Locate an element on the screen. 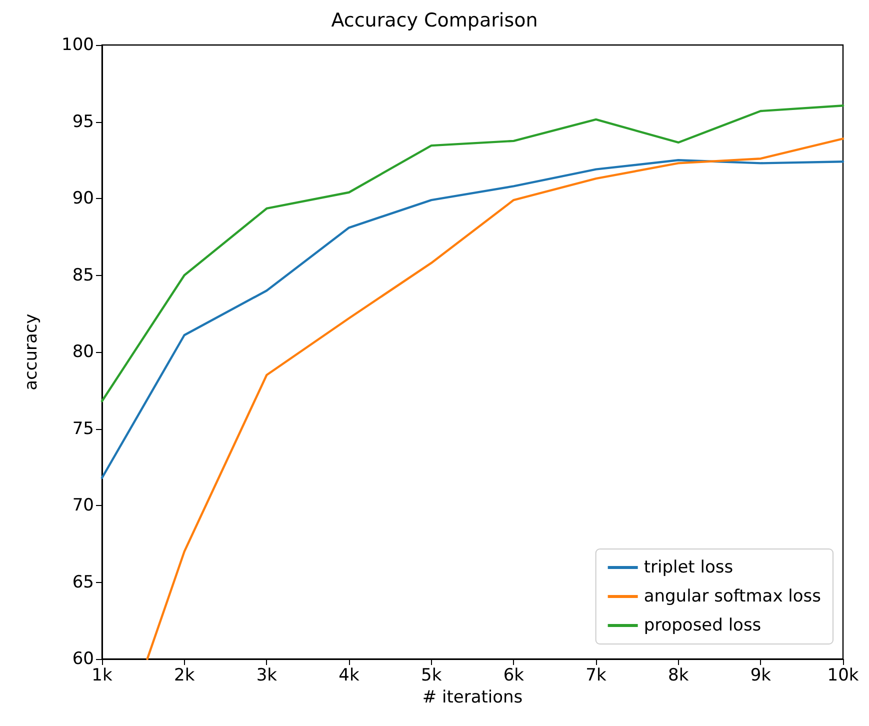 This screenshot has height=726, width=869. y-tick-label: 70 is located at coordinates (83, 506).